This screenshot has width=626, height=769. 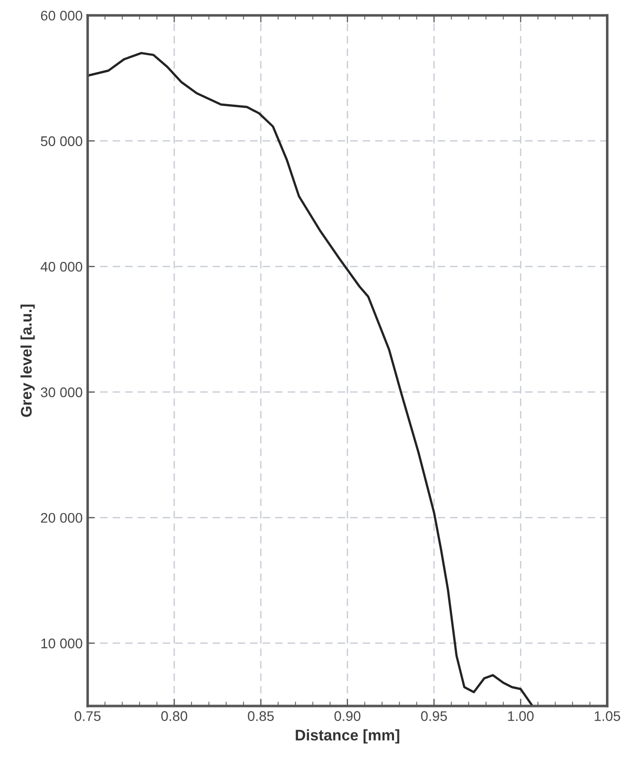 What do you see at coordinates (61, 517) in the screenshot?
I see `y-tick-label: 20 000` at bounding box center [61, 517].